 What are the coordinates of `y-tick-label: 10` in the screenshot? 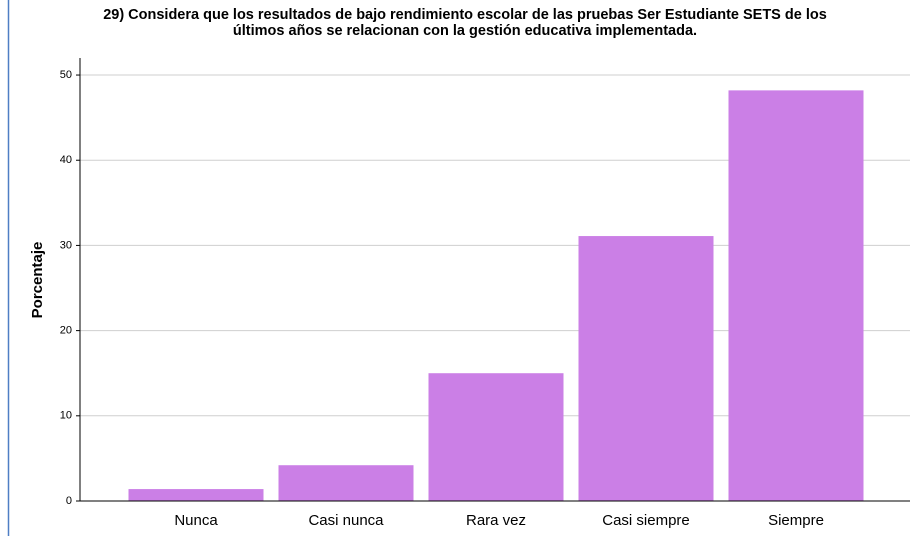 It's located at (66, 416).